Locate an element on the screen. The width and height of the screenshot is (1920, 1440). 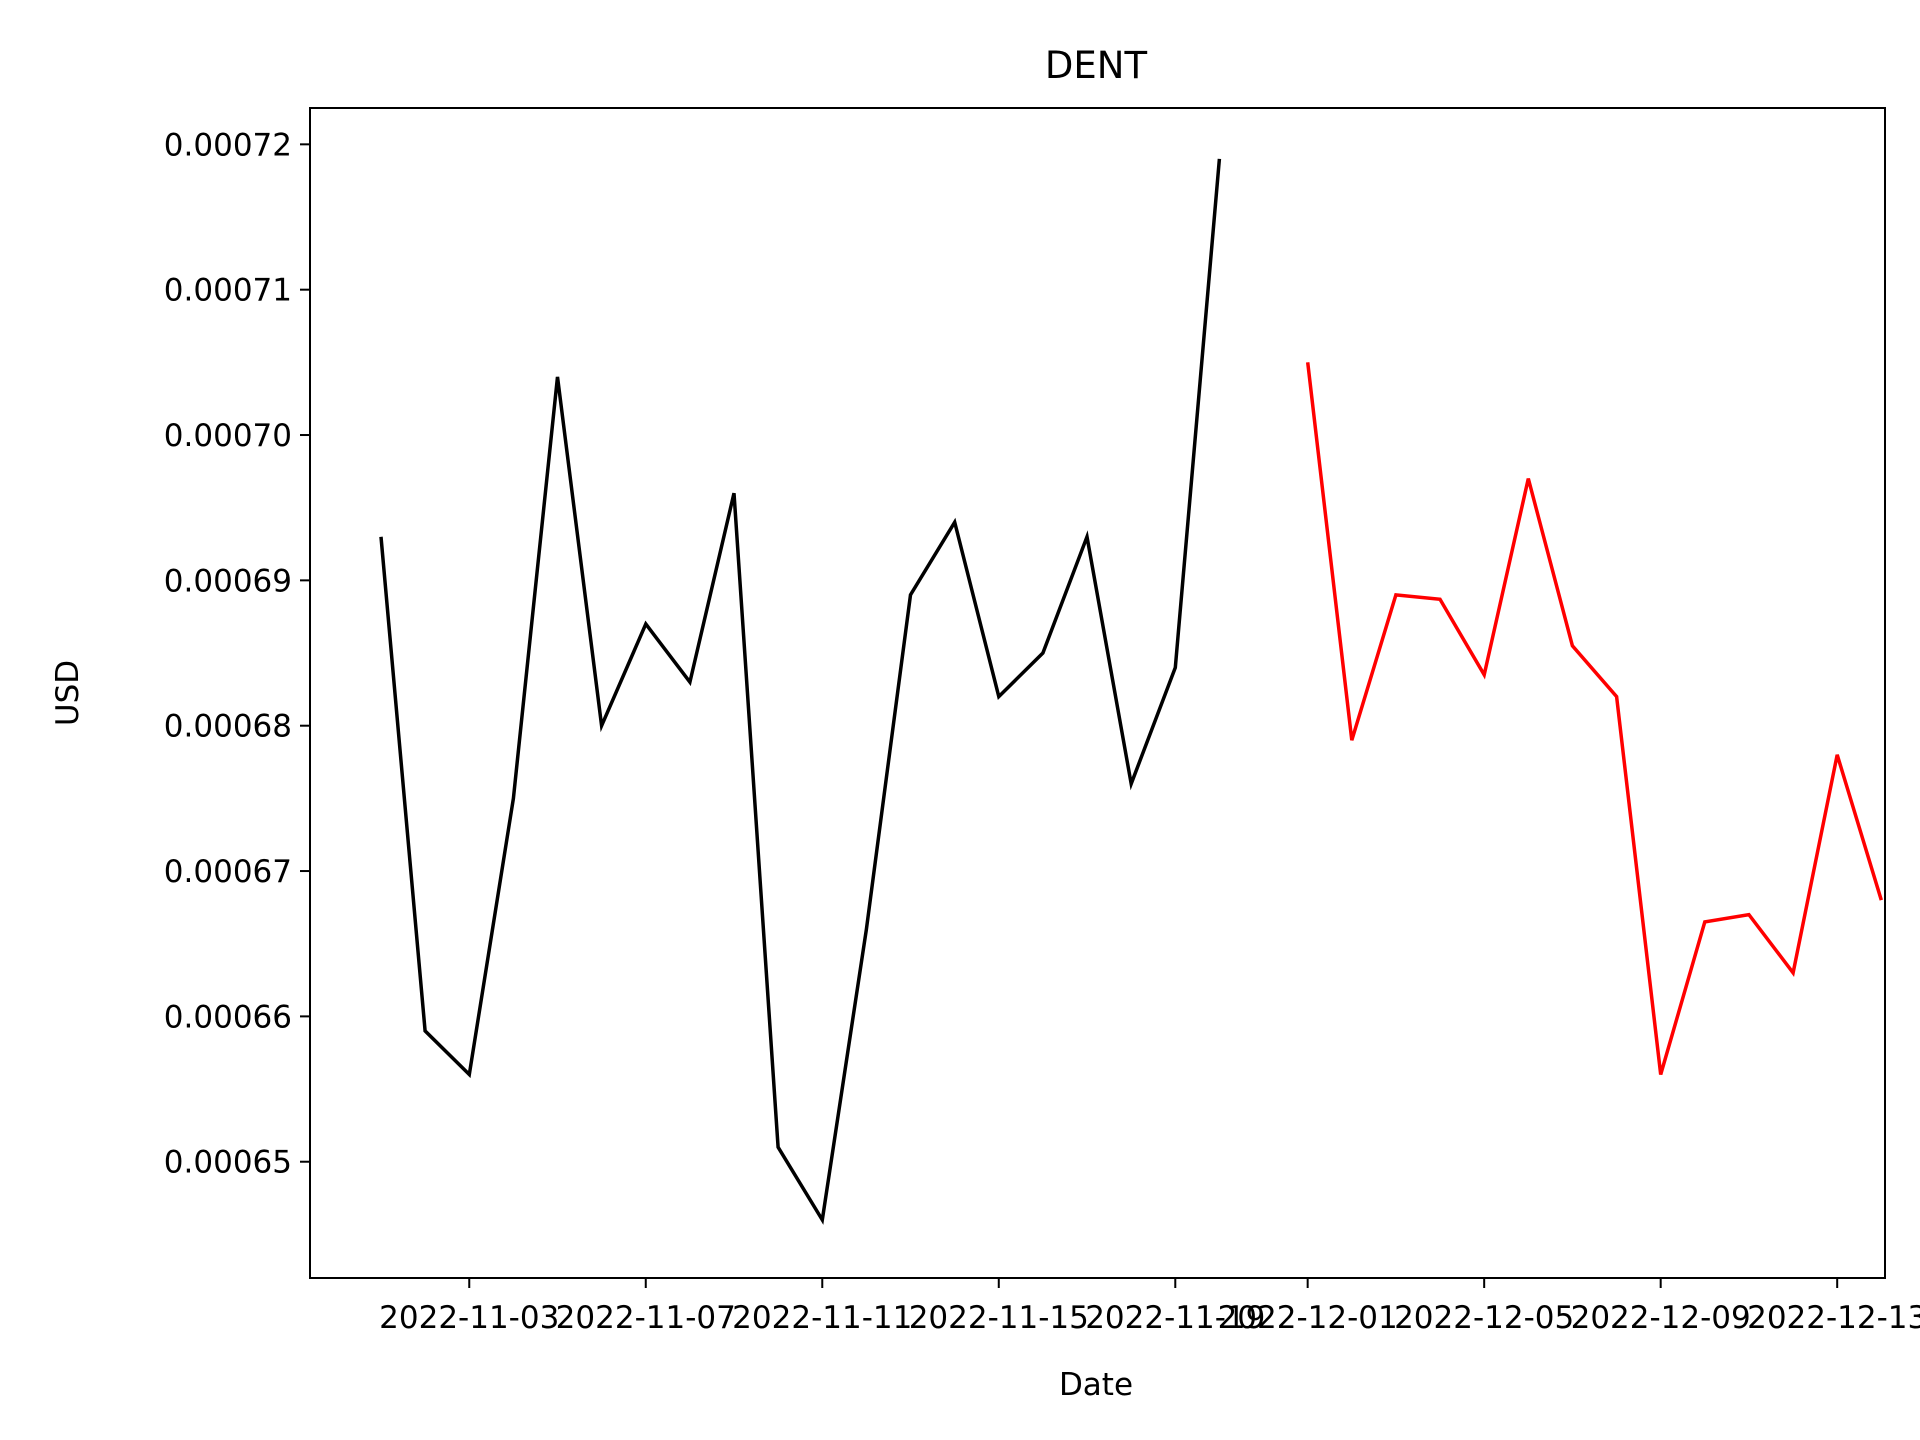
y-axis-label: USD is located at coordinates (68, 693).